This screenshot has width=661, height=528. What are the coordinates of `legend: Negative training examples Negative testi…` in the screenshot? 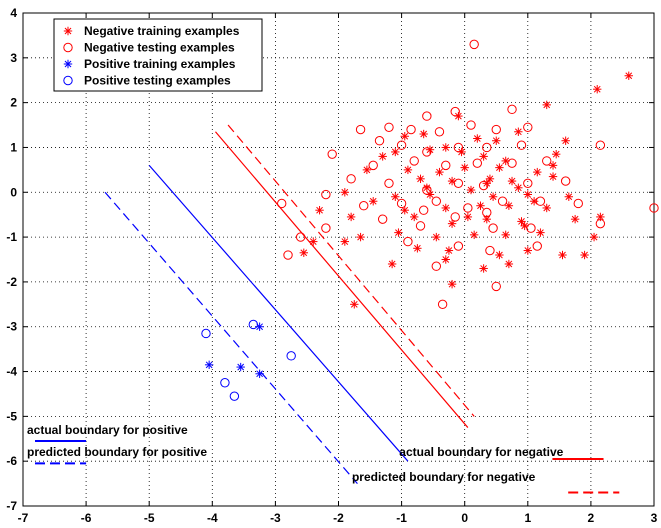 It's located at (158, 55).